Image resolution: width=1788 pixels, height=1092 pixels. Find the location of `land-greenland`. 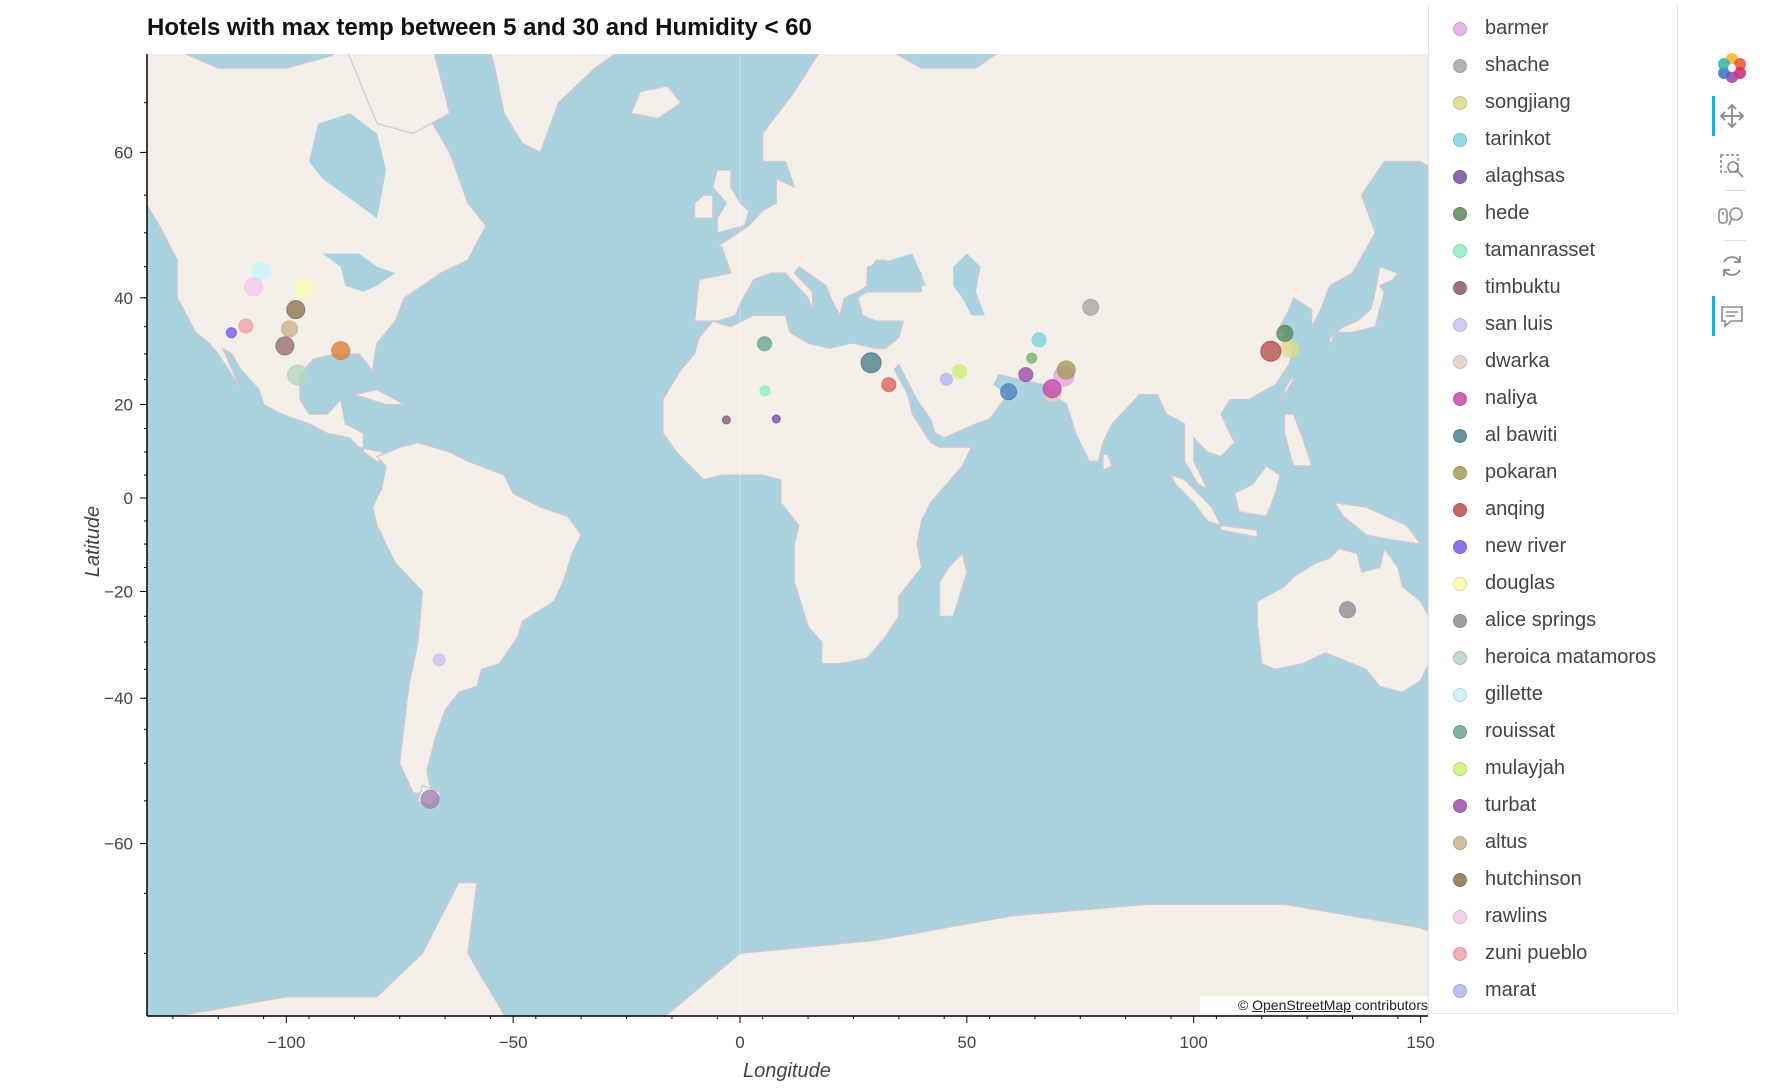

land-greenland is located at coordinates (553, 104).